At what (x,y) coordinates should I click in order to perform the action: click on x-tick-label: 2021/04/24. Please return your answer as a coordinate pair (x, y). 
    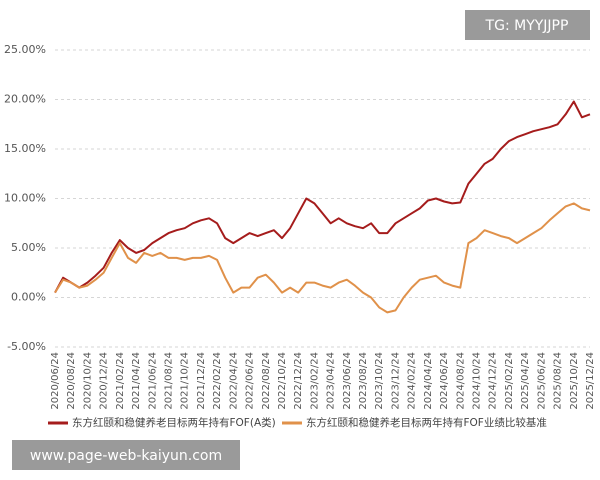
    Looking at the image, I should click on (136, 381).